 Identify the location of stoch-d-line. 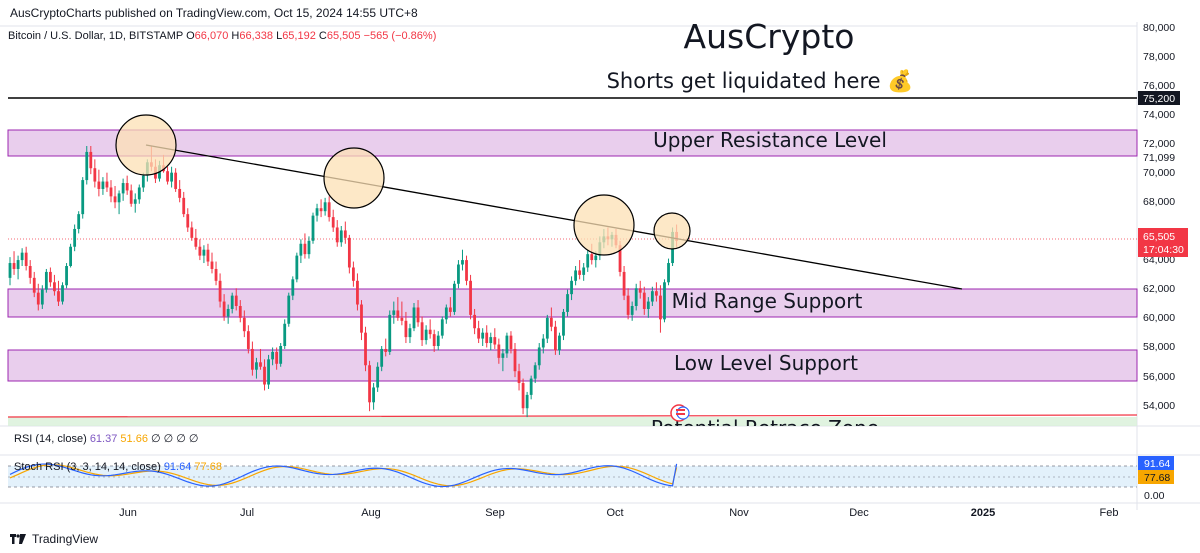
(343, 475).